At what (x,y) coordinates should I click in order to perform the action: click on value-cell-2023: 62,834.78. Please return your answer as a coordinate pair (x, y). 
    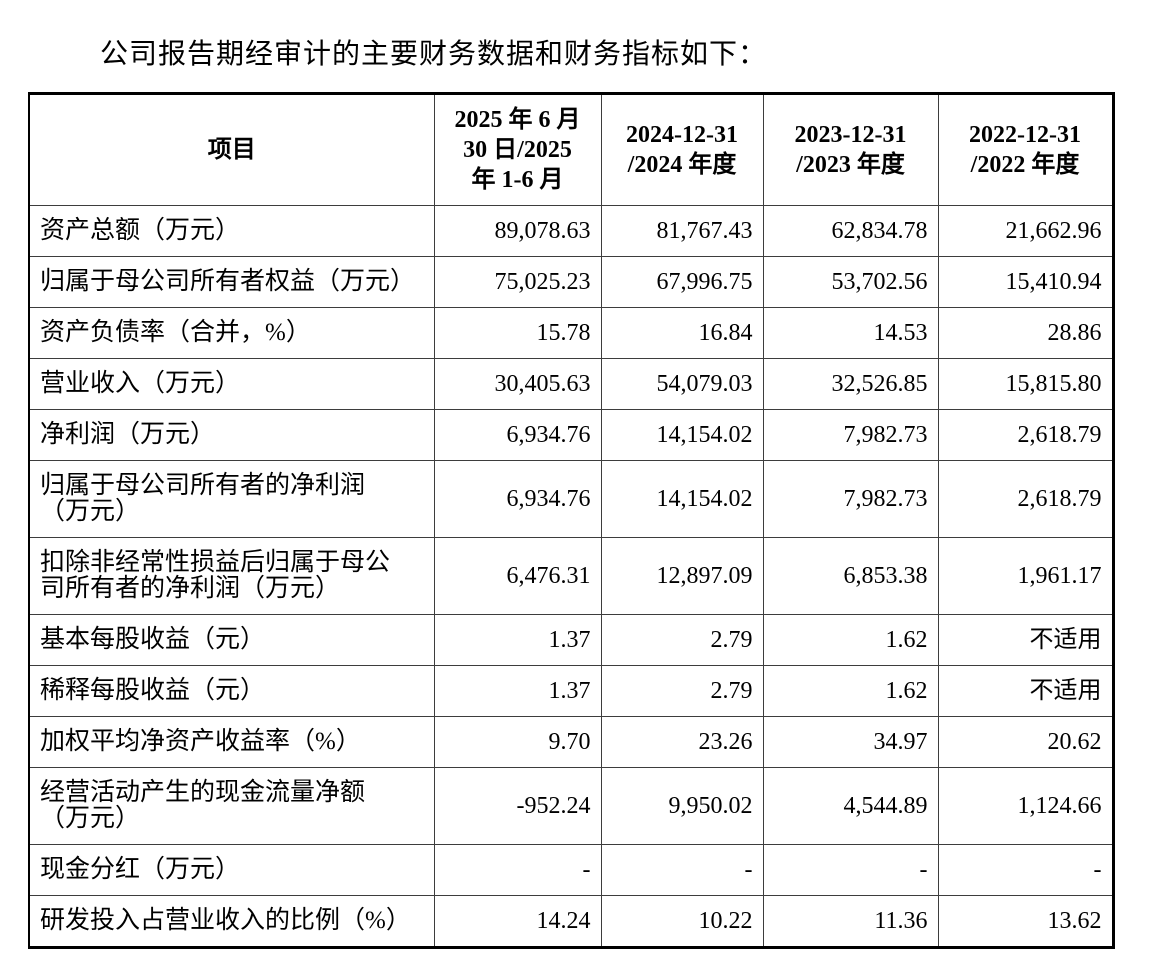
    Looking at the image, I should click on (850, 231).